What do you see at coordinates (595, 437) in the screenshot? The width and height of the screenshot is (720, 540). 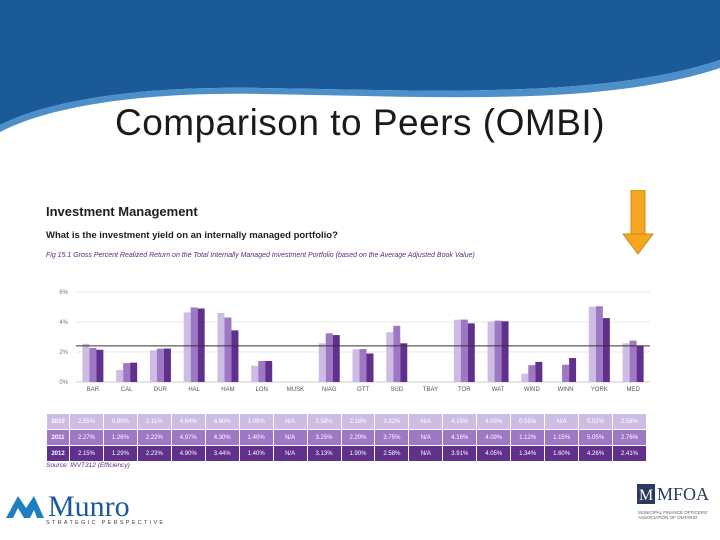 I see `table-cell: 5.05%` at bounding box center [595, 437].